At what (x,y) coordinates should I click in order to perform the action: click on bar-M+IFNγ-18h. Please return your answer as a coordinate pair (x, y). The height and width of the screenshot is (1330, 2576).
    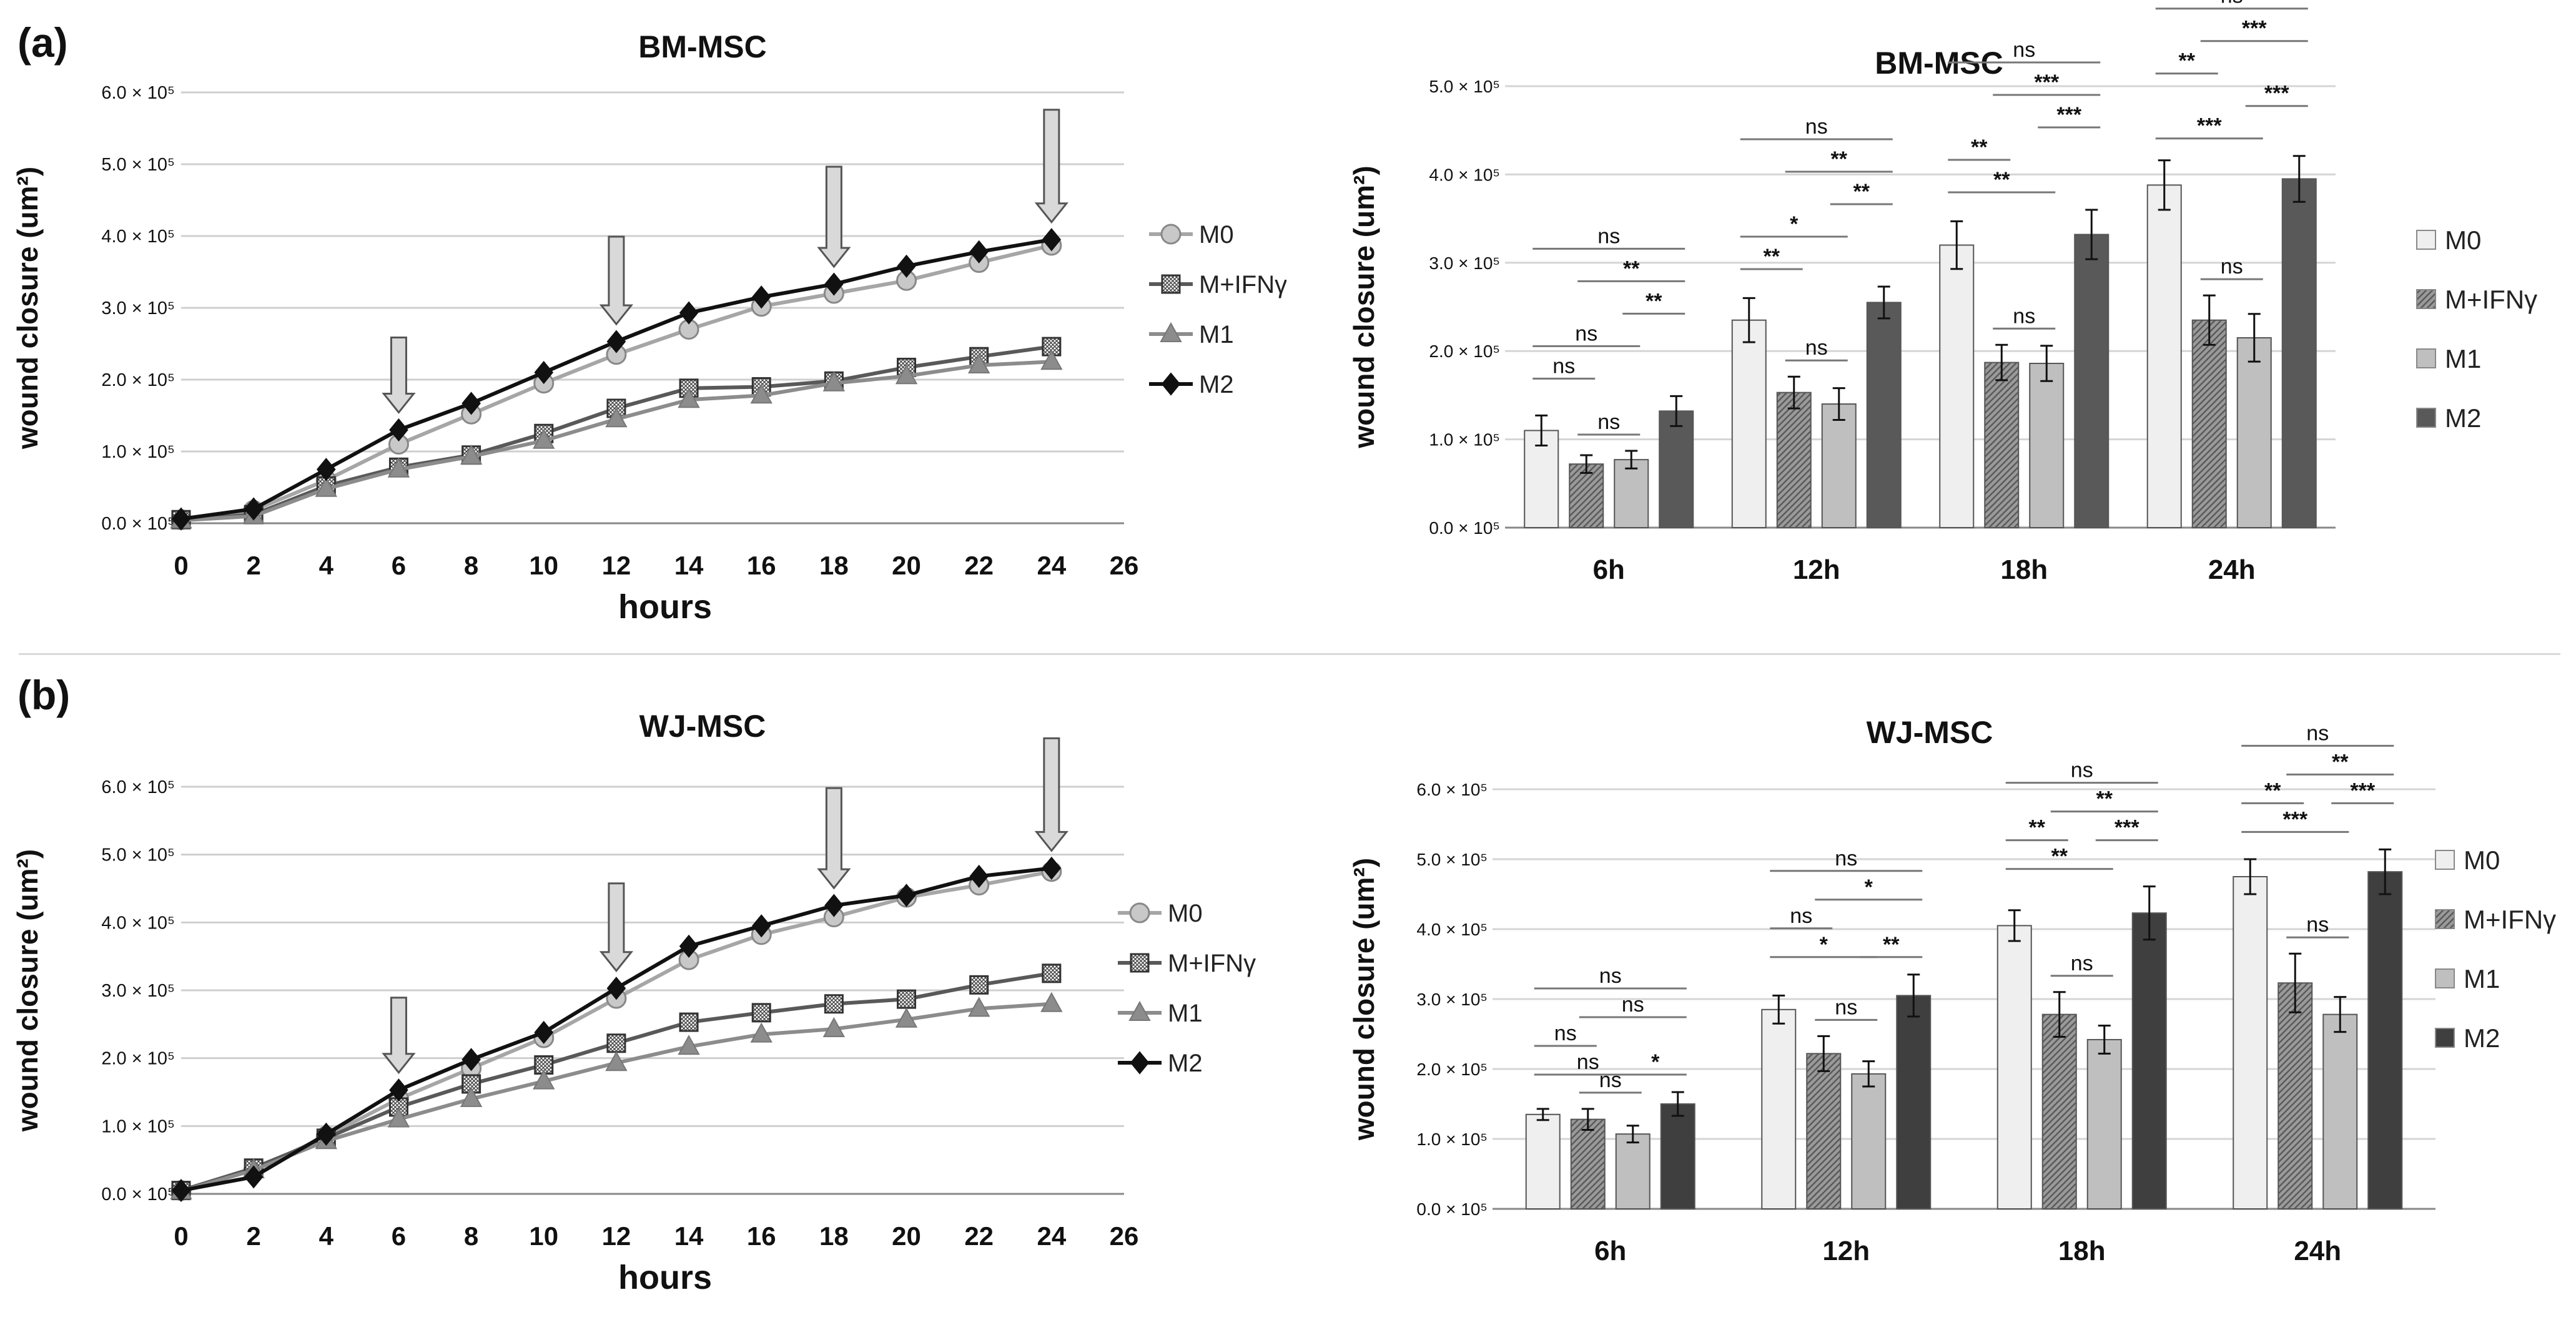
    Looking at the image, I should click on (2002, 445).